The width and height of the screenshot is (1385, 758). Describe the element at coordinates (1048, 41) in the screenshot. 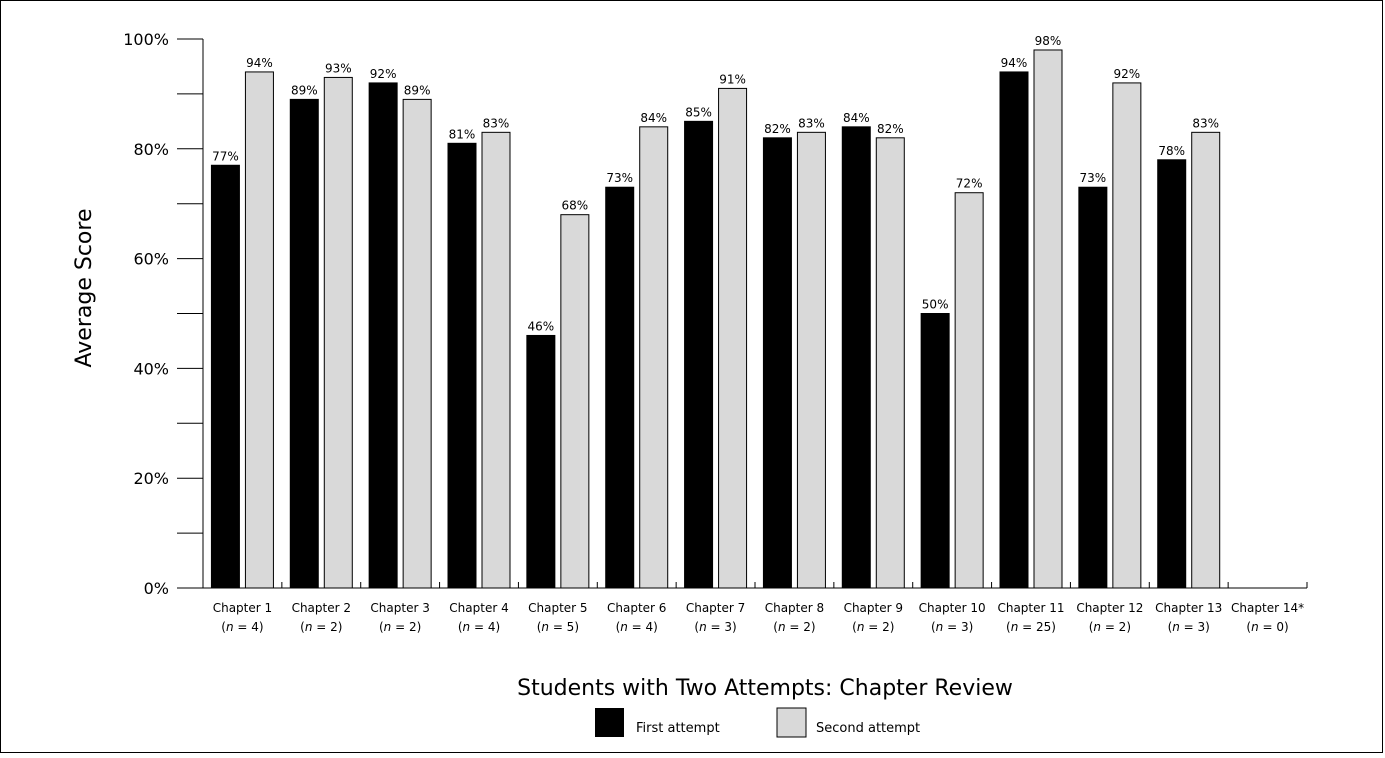

I see `data-label: 98%` at that location.